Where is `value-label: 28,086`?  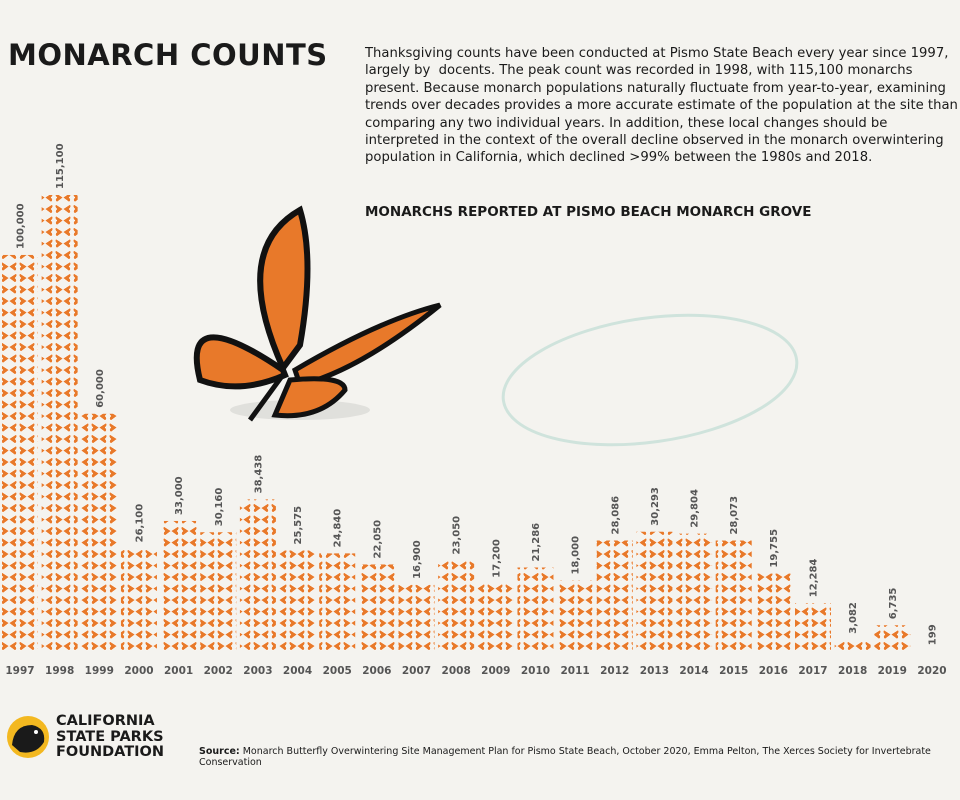 value-label: 28,086 is located at coordinates (615, 515).